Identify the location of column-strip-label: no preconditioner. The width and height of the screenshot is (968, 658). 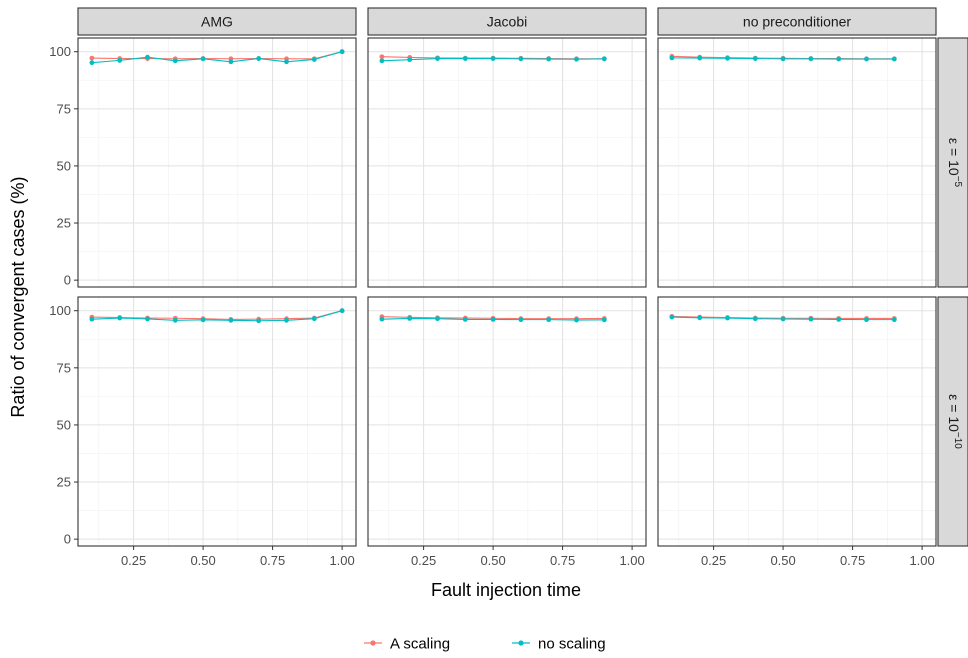
(797, 22).